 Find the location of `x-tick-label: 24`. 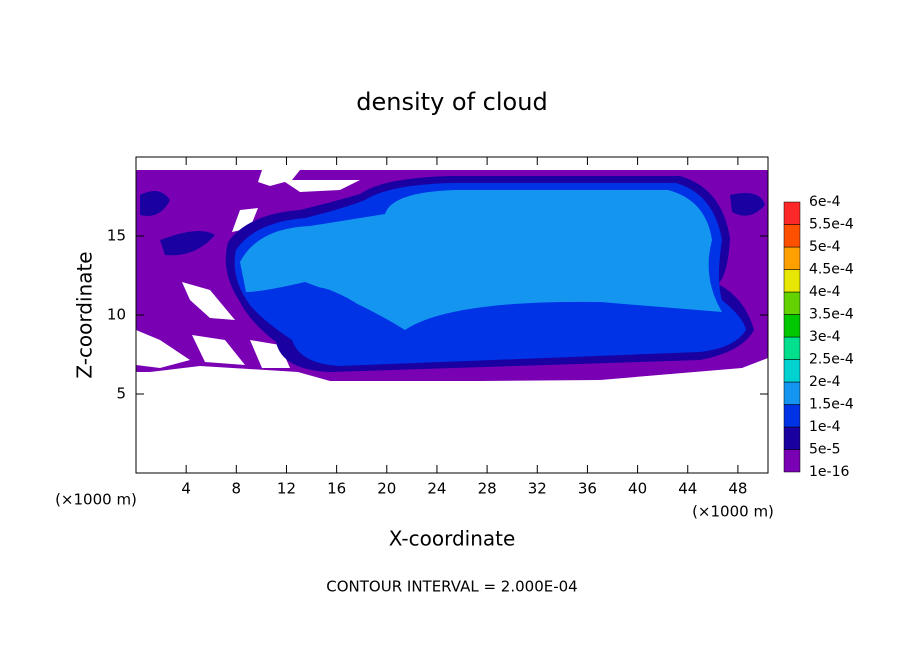

x-tick-label: 24 is located at coordinates (436, 489).